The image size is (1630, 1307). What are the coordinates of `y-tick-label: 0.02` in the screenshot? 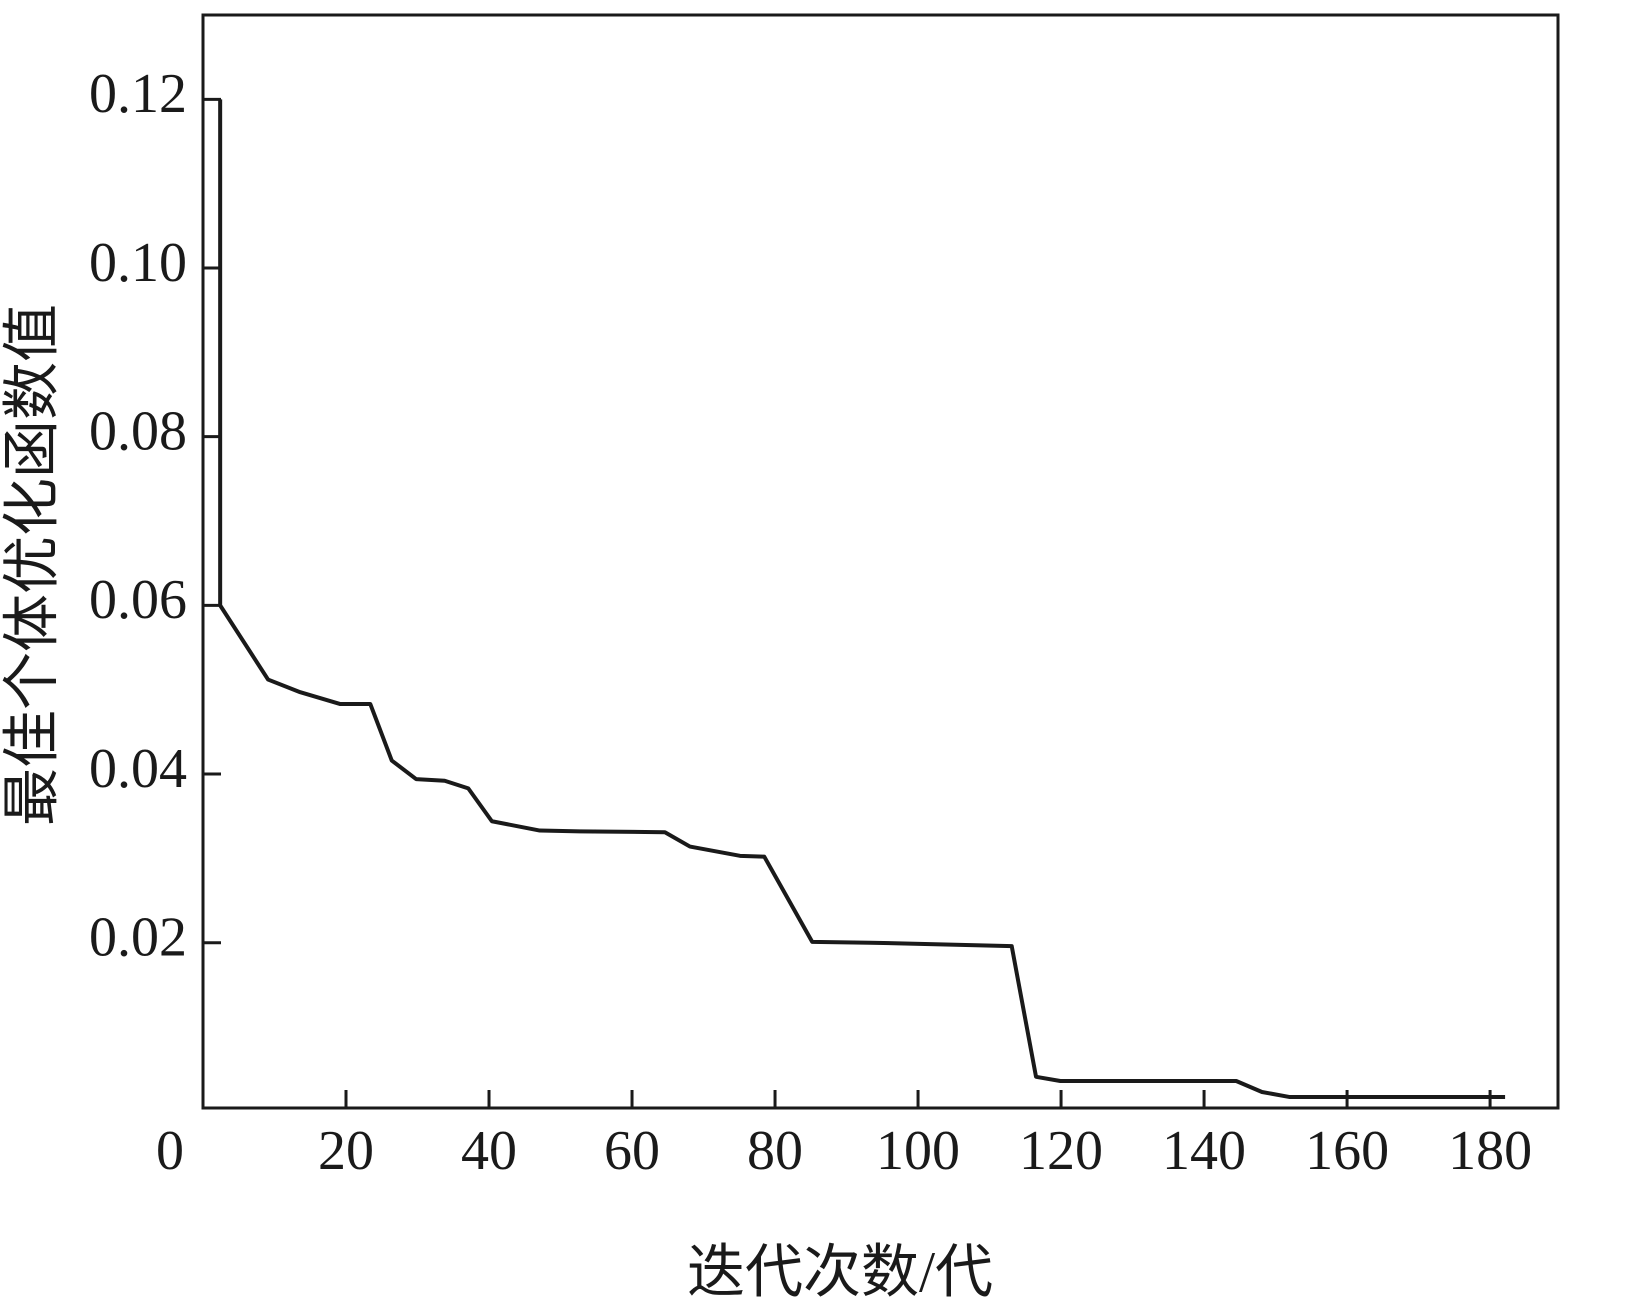 It's located at (138, 938).